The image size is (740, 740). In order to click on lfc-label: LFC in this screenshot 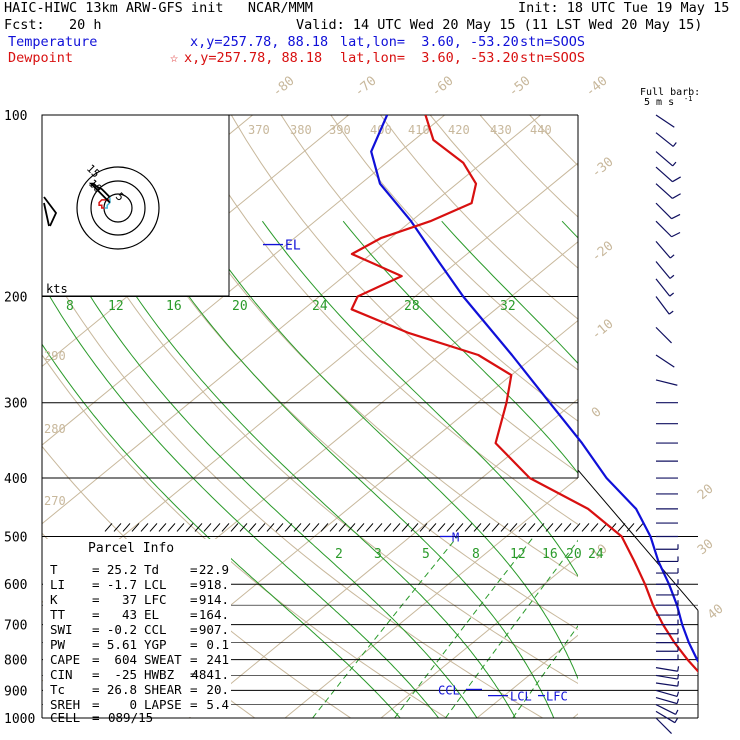, I will do `click(557, 697)`.